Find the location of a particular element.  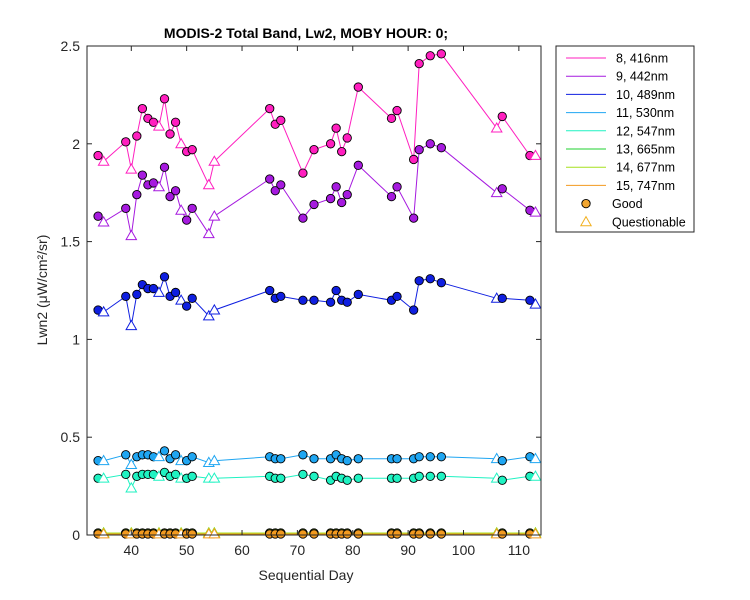

legend-label: 13, 665nm is located at coordinates (645, 150).